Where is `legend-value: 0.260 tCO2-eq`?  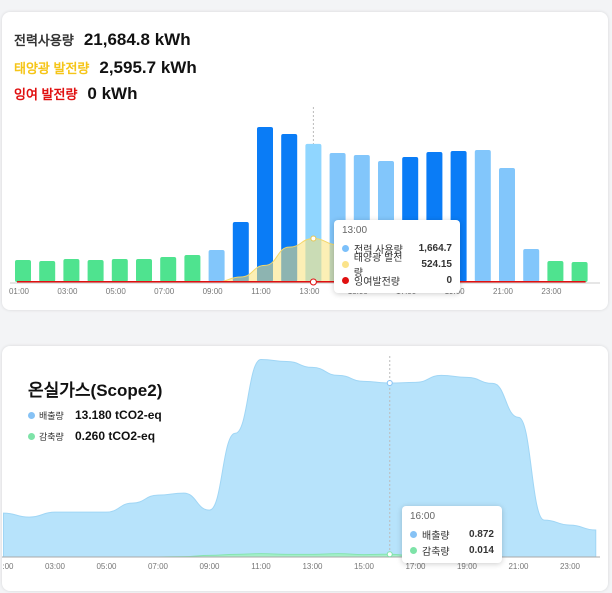
legend-value: 0.260 tCO2-eq is located at coordinates (115, 436).